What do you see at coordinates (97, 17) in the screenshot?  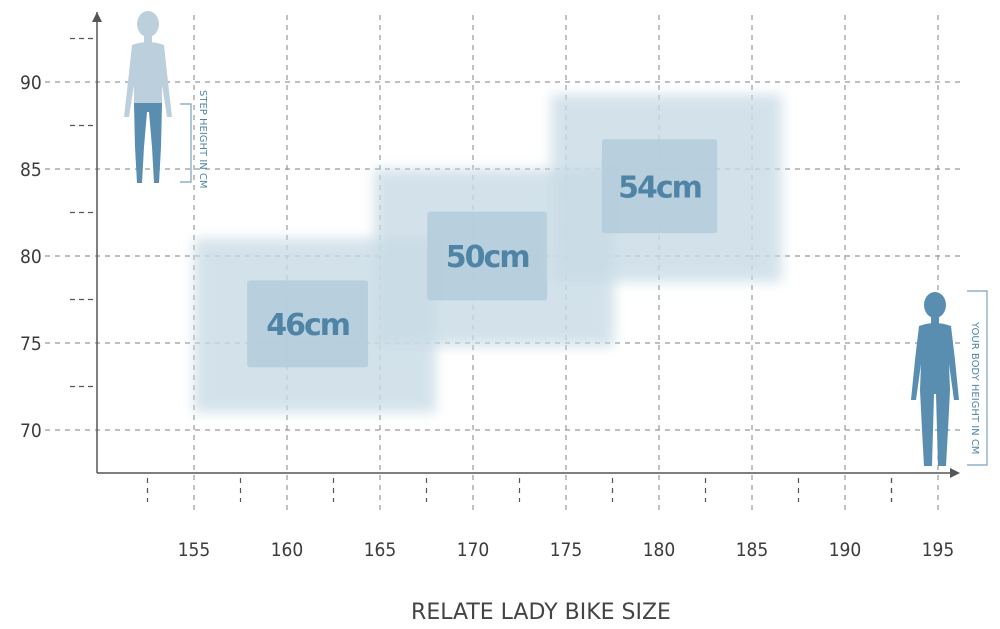 I see `y-axis-arrow` at bounding box center [97, 17].